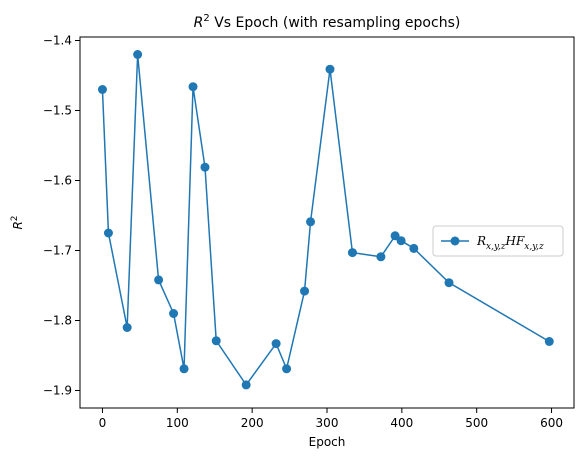 The image size is (587, 458). What do you see at coordinates (57, 181) in the screenshot?
I see `y-tick-label: −1.6` at bounding box center [57, 181].